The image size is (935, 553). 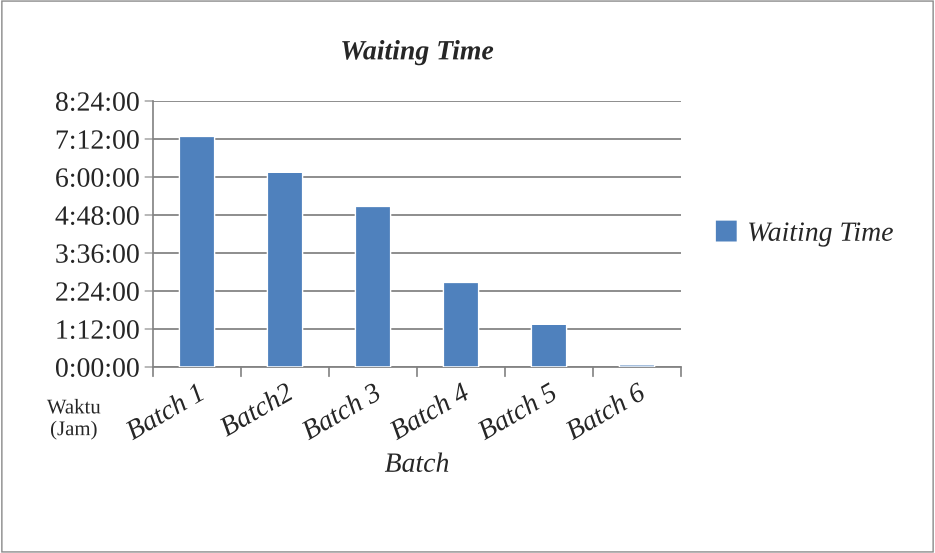 I want to click on x-axis-title: Batch, so click(x=416, y=462).